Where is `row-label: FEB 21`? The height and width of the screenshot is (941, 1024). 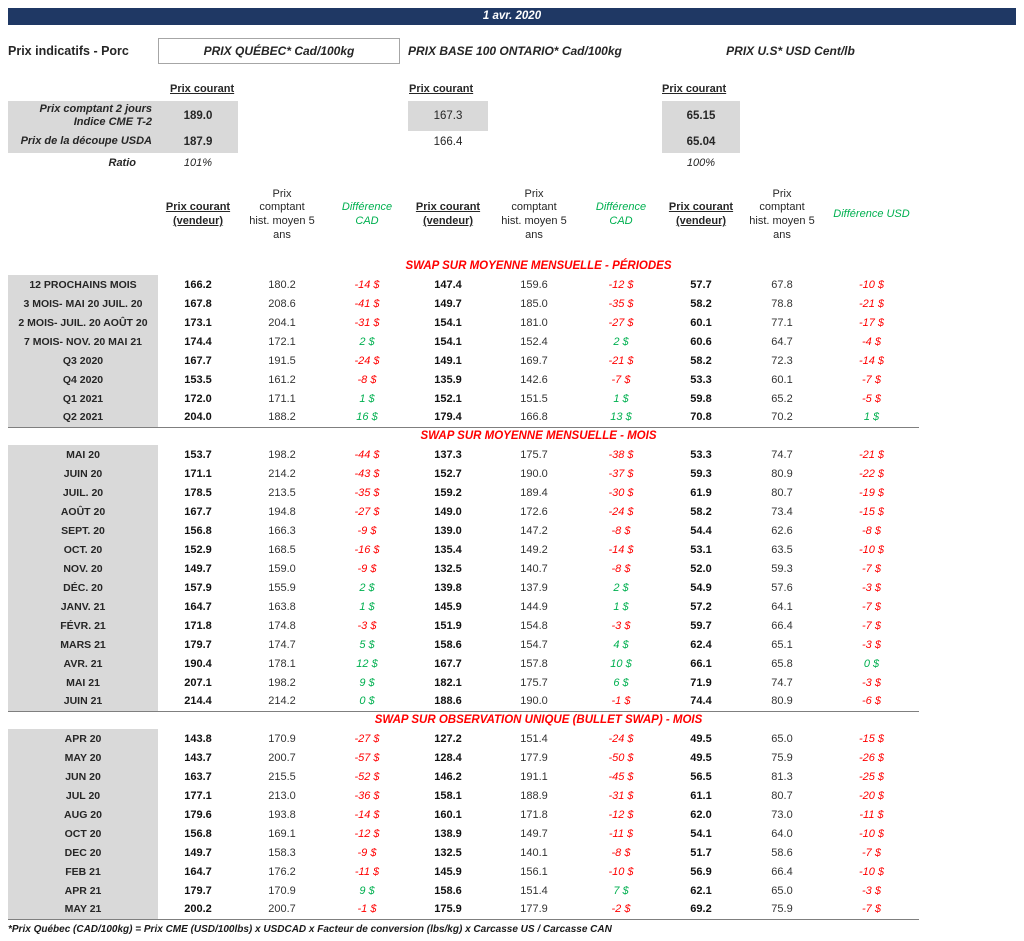 row-label: FEB 21 is located at coordinates (83, 871).